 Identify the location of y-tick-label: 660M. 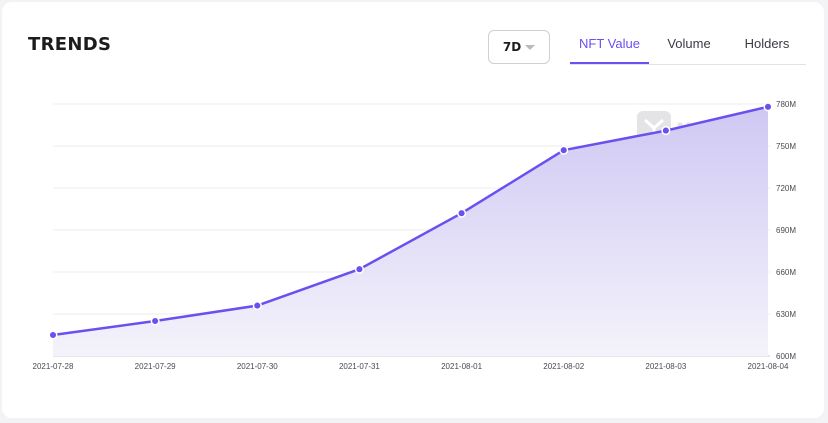
(786, 272).